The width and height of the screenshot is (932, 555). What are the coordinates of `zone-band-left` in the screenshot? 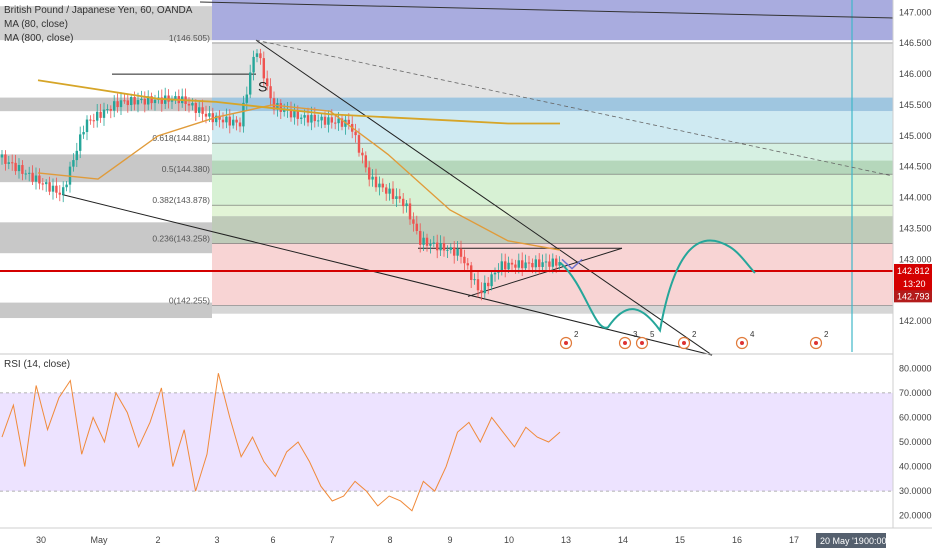 It's located at (106, 238).